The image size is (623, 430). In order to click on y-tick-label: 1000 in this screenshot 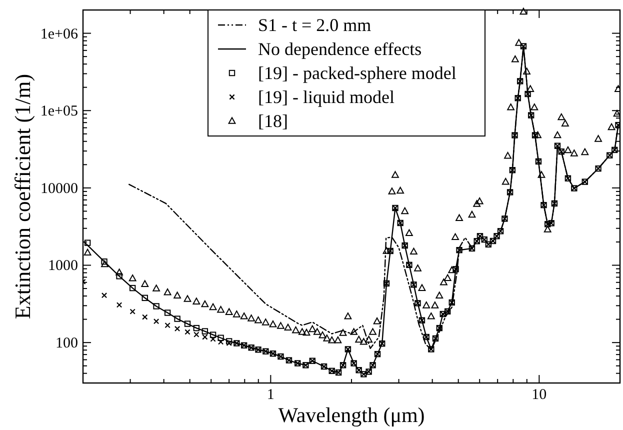, I will do `click(63, 266)`.